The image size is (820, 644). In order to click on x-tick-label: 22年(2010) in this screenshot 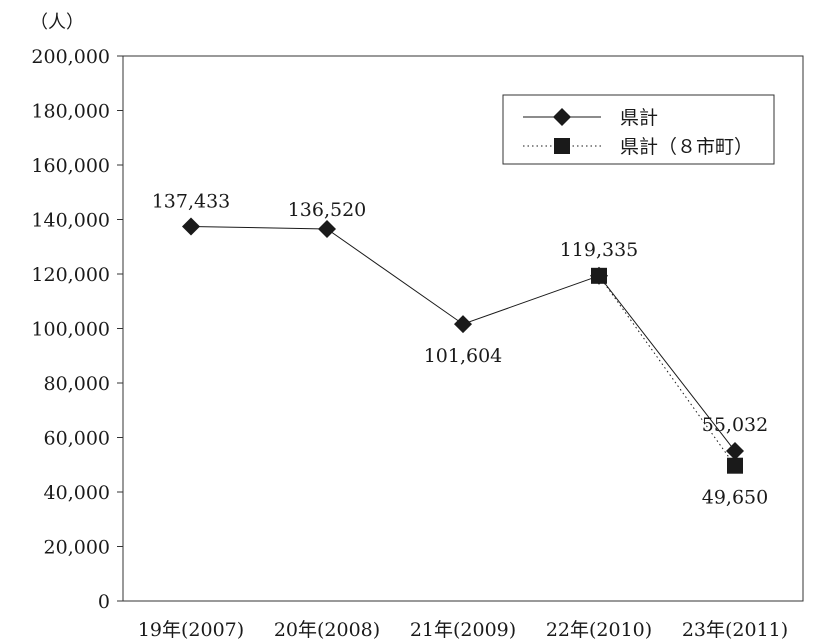, I will do `click(599, 630)`.